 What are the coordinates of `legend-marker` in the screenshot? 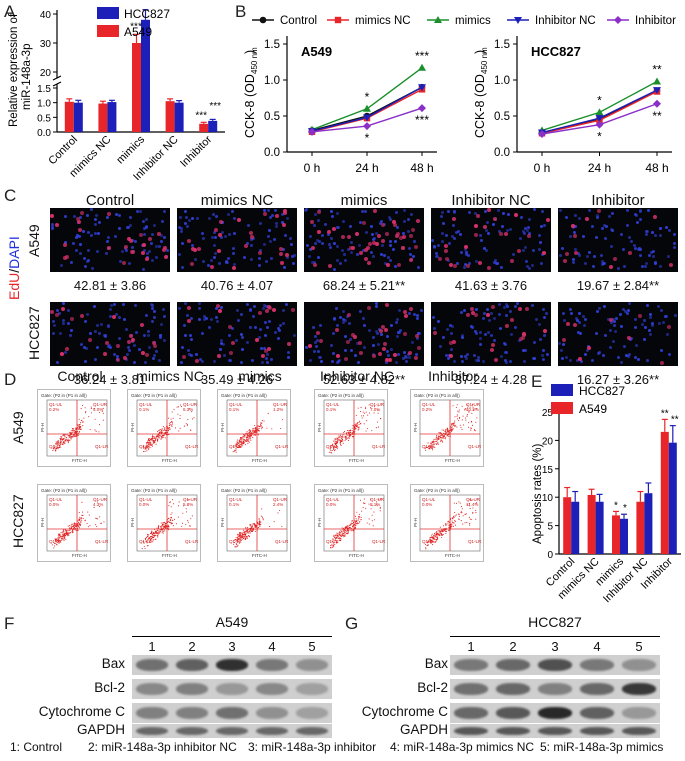 It's located at (438, 19).